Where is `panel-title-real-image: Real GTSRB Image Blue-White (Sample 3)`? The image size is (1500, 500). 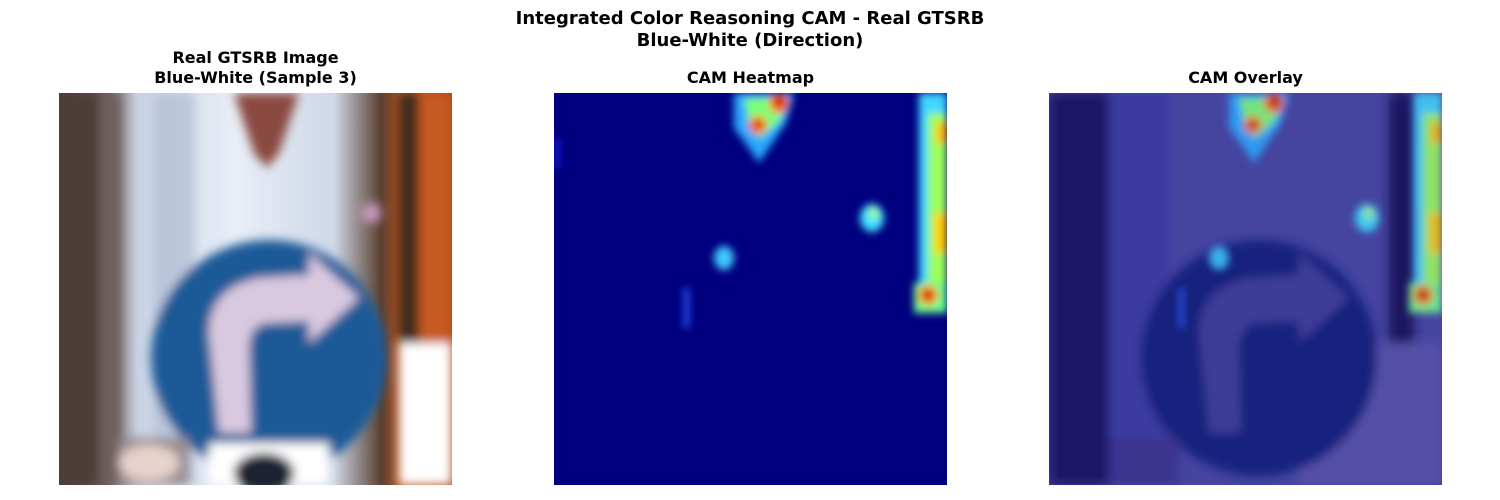
panel-title-real-image: Real GTSRB Image Blue-White (Sample 3) is located at coordinates (255, 68).